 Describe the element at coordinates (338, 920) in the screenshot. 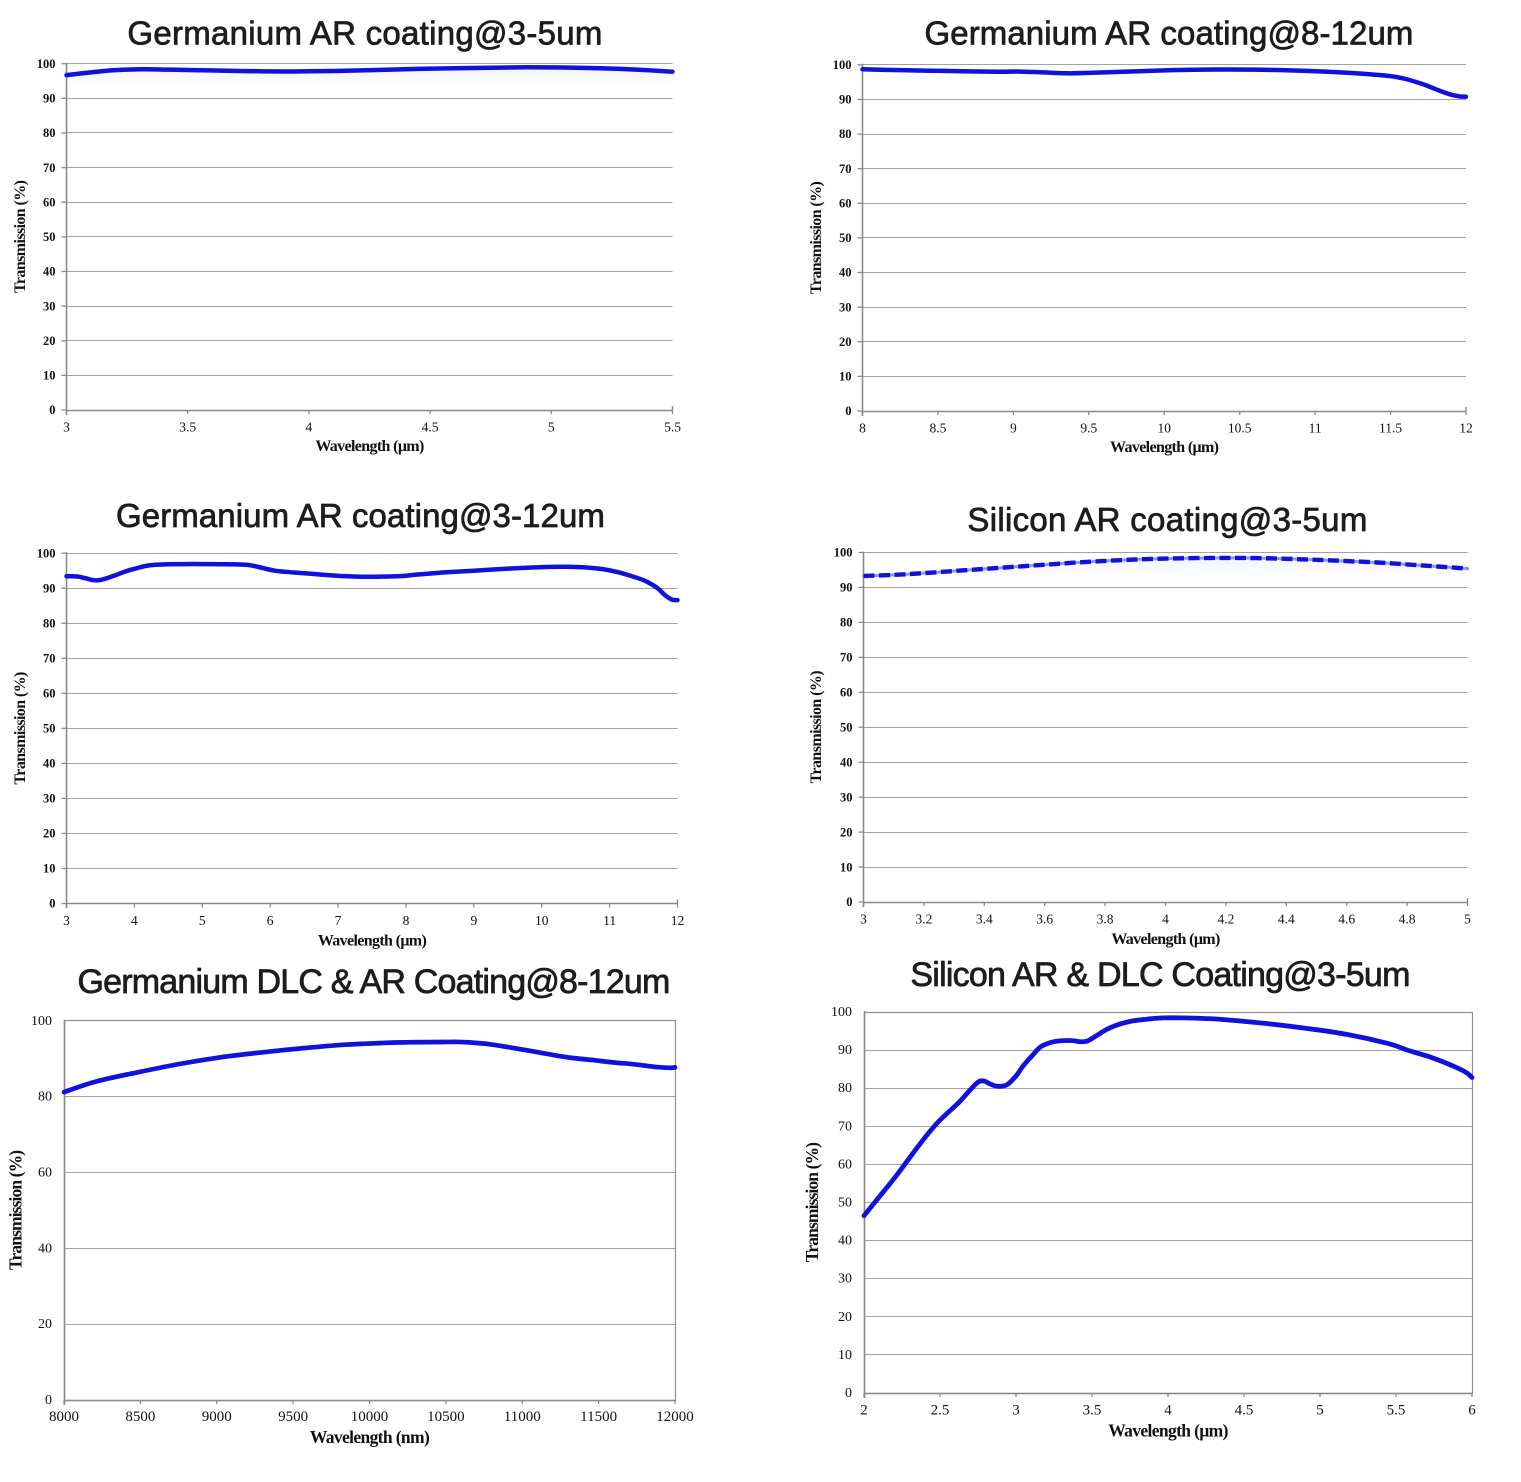

I see `svg-text: 7` at that location.